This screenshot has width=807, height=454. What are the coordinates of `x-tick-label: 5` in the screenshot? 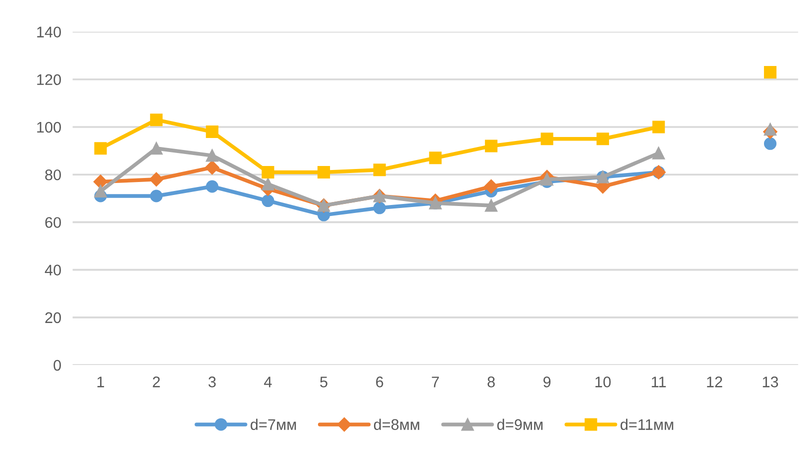 It's located at (324, 382).